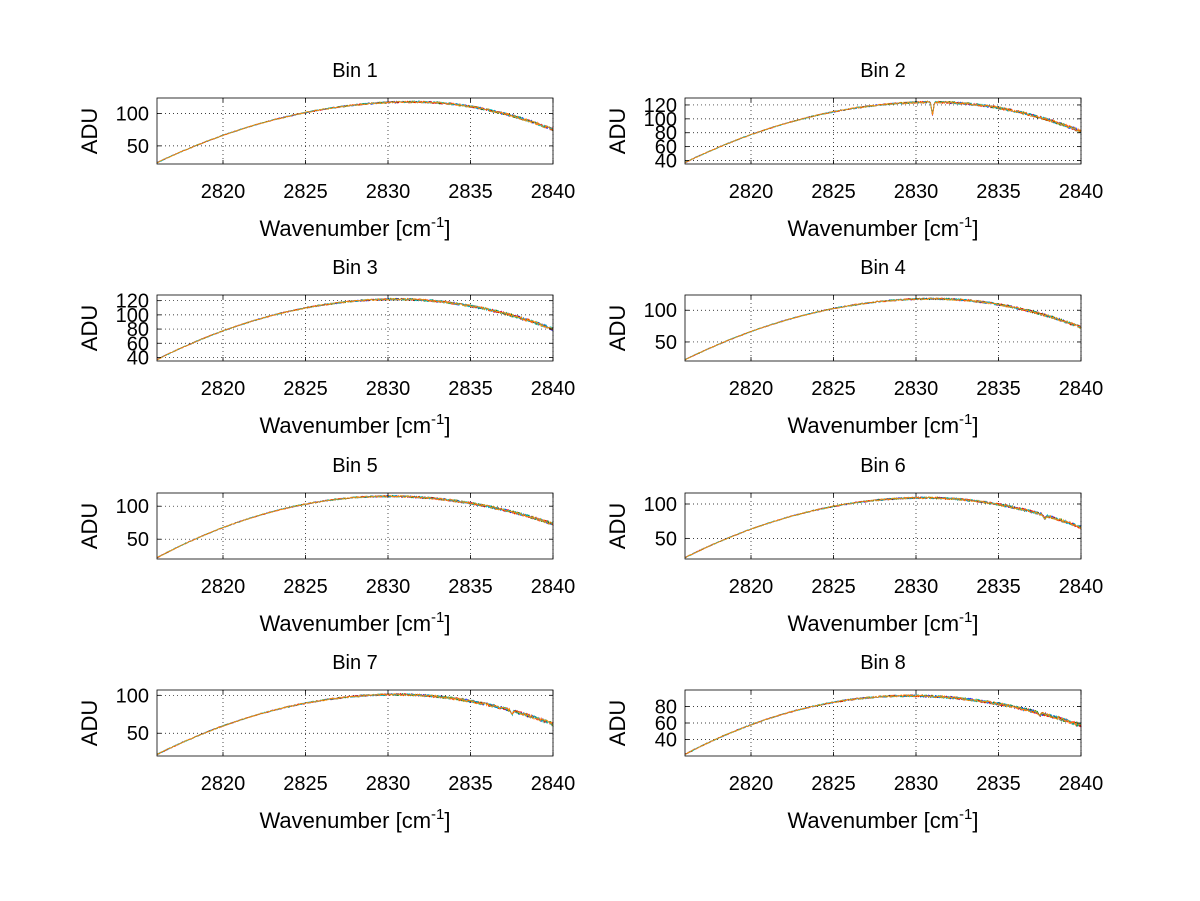 The image size is (1200, 901). Describe the element at coordinates (355, 466) in the screenshot. I see `subplot-title: Bin 5` at that location.